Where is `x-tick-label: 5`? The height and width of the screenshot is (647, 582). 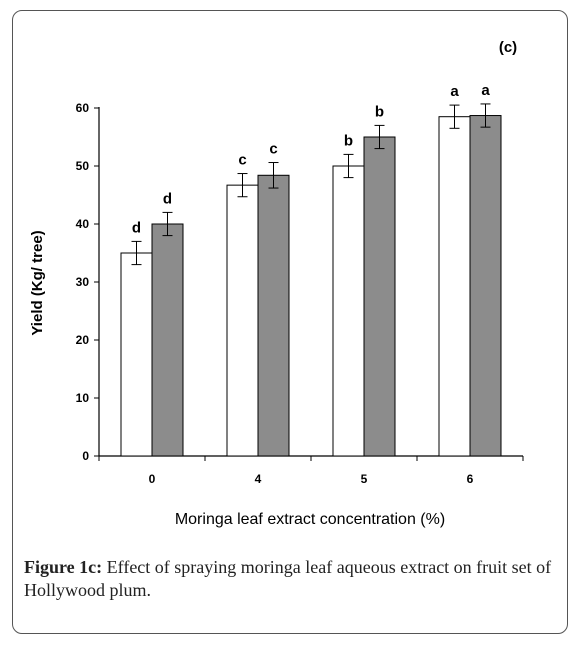 x-tick-label: 5 is located at coordinates (364, 479).